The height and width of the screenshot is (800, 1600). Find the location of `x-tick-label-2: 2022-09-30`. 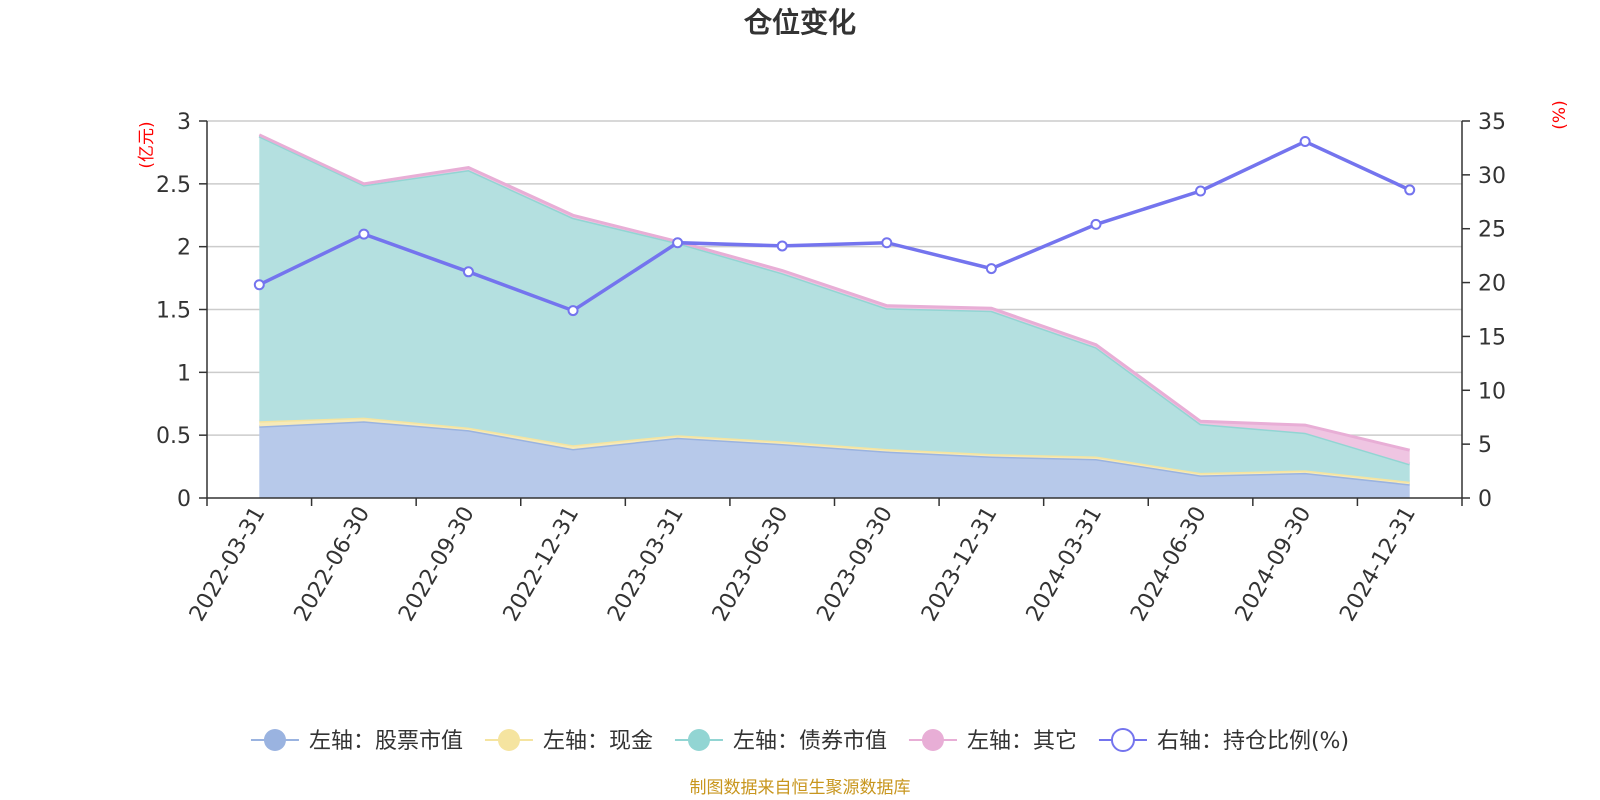

x-tick-label-2: 2022-09-30 is located at coordinates (437, 564).